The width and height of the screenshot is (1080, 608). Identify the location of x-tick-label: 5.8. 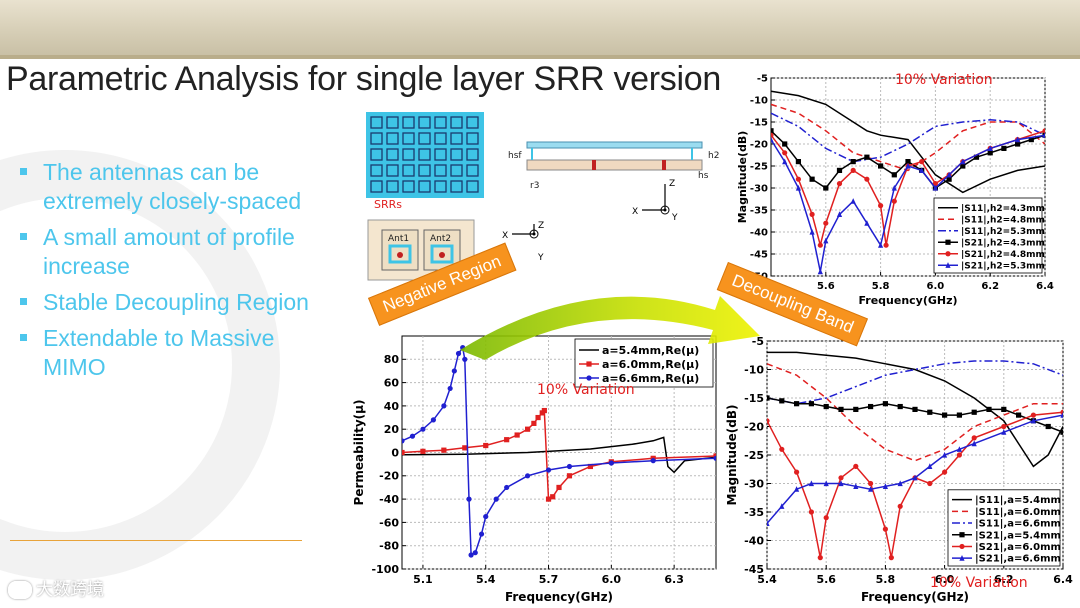
(886, 579).